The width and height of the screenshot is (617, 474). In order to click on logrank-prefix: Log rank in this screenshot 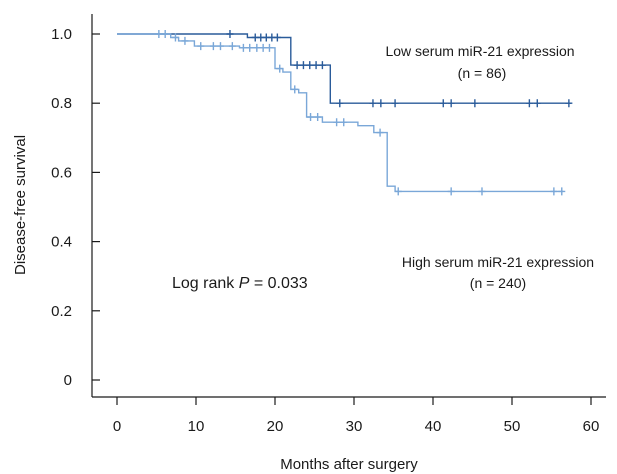, I will do `click(205, 283)`.